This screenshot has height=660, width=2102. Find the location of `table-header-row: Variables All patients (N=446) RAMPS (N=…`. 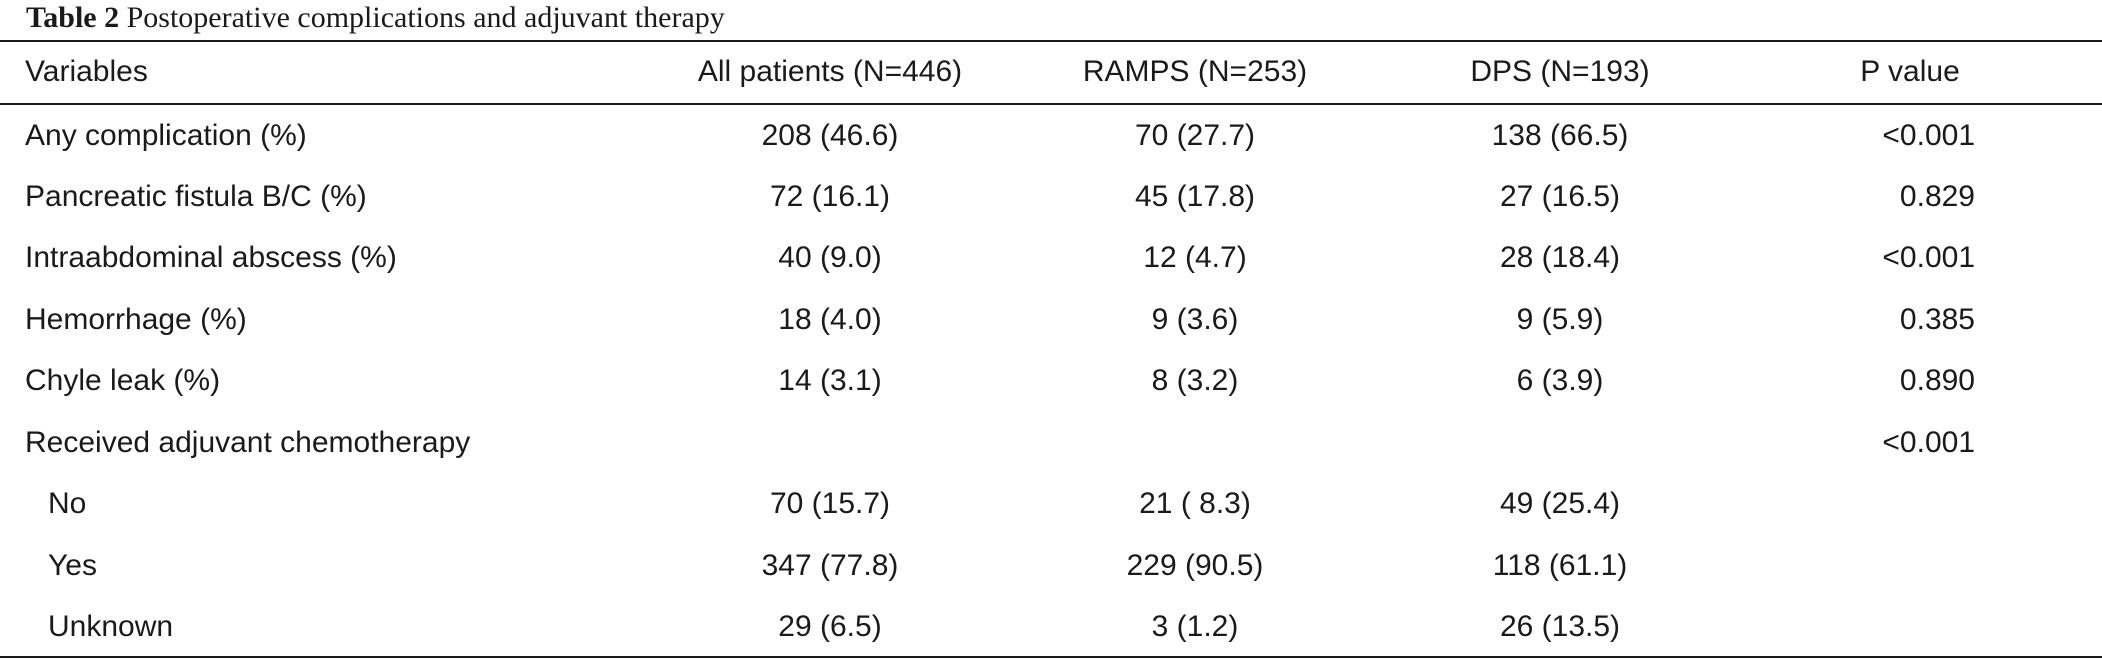

table-header-row: Variables All patients (N=446) RAMPS (N=… is located at coordinates (1051, 72).